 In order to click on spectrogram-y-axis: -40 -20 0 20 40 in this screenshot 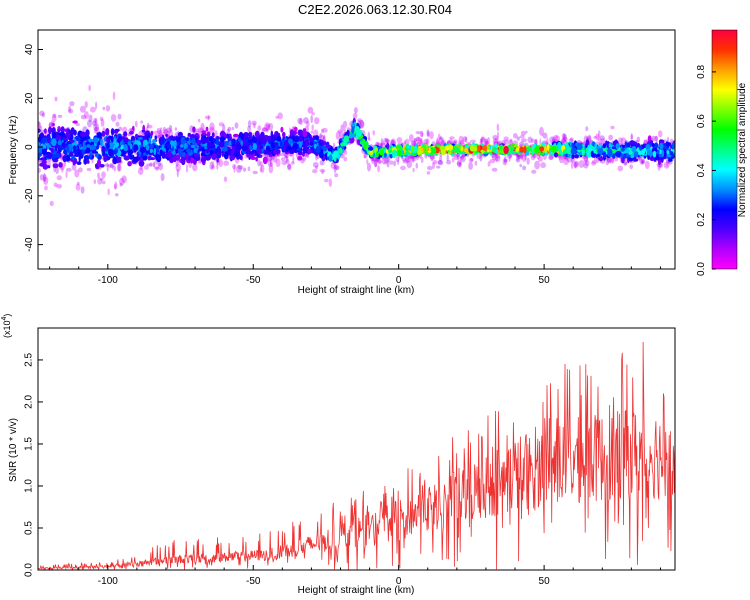, I will do `click(33, 148)`.